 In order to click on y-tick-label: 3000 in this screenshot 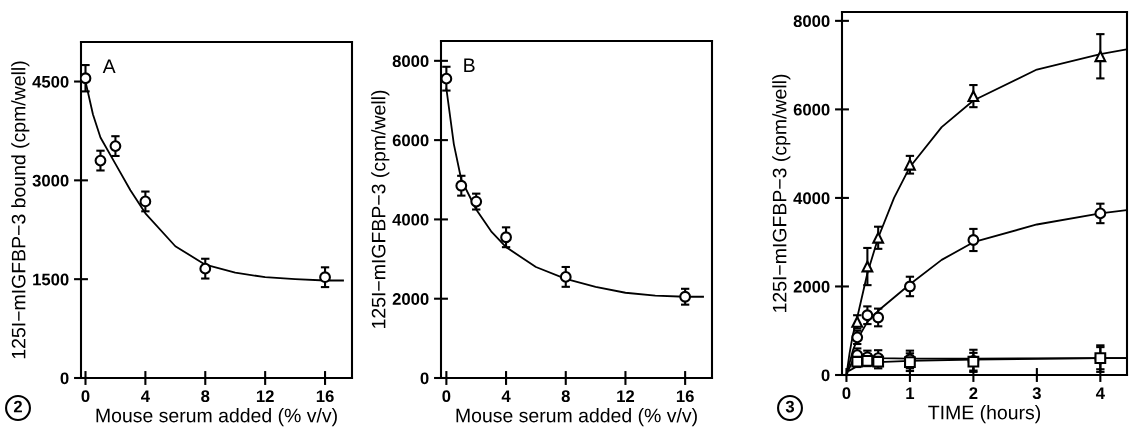, I will do `click(50, 180)`.